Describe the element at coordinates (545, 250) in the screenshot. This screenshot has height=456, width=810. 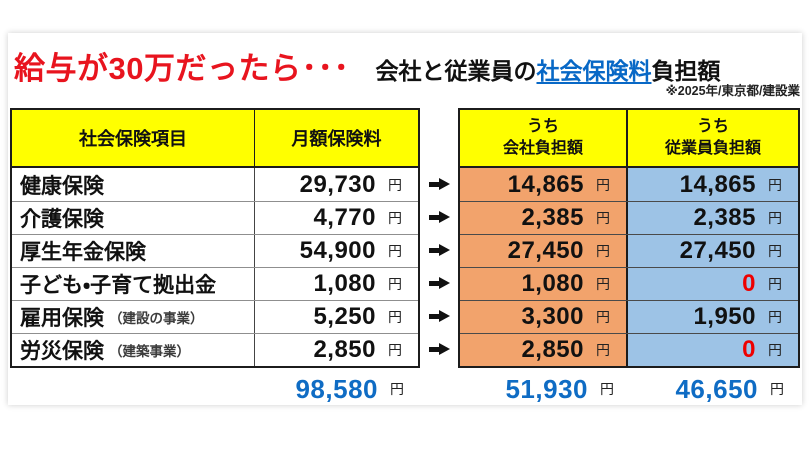
I see `company-amount: 27,450` at that location.